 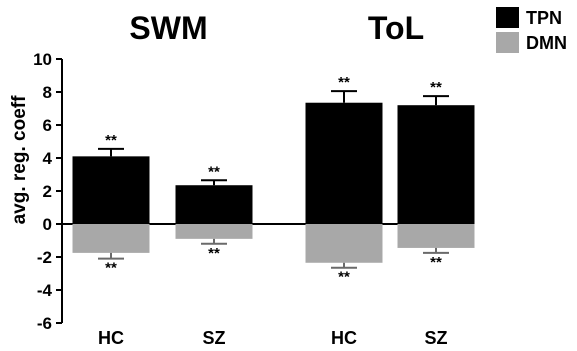 What do you see at coordinates (544, 18) in the screenshot?
I see `legend-label-tpn: TPN` at bounding box center [544, 18].